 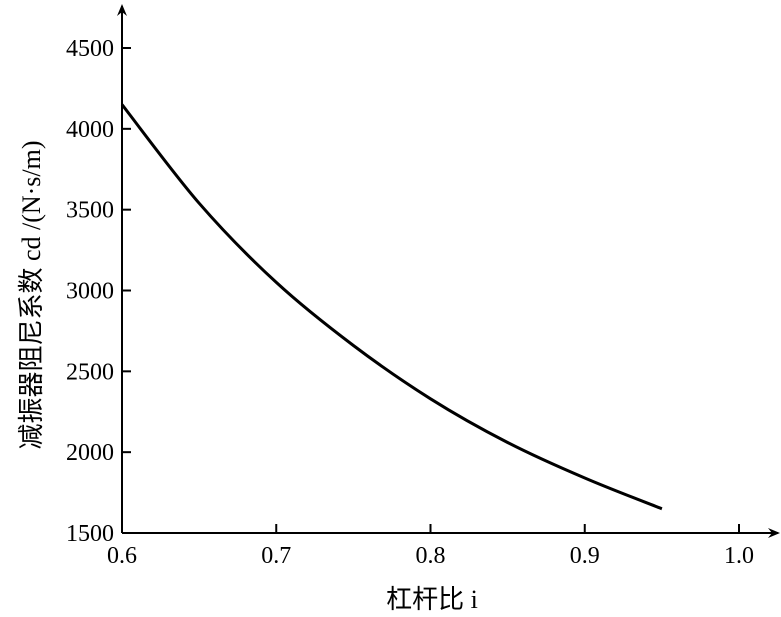 I want to click on y-tick-label: 4500, so click(x=90, y=49).